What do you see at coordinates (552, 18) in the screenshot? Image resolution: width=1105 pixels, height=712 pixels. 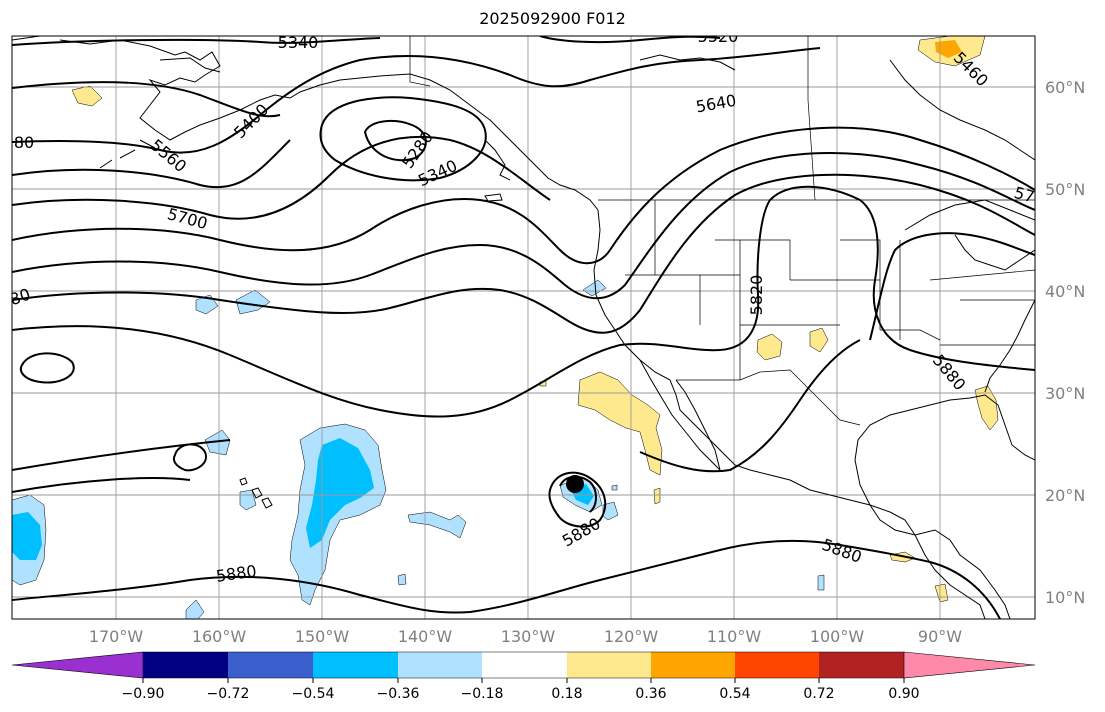 I see `map-title: 2025092900 F012` at bounding box center [552, 18].